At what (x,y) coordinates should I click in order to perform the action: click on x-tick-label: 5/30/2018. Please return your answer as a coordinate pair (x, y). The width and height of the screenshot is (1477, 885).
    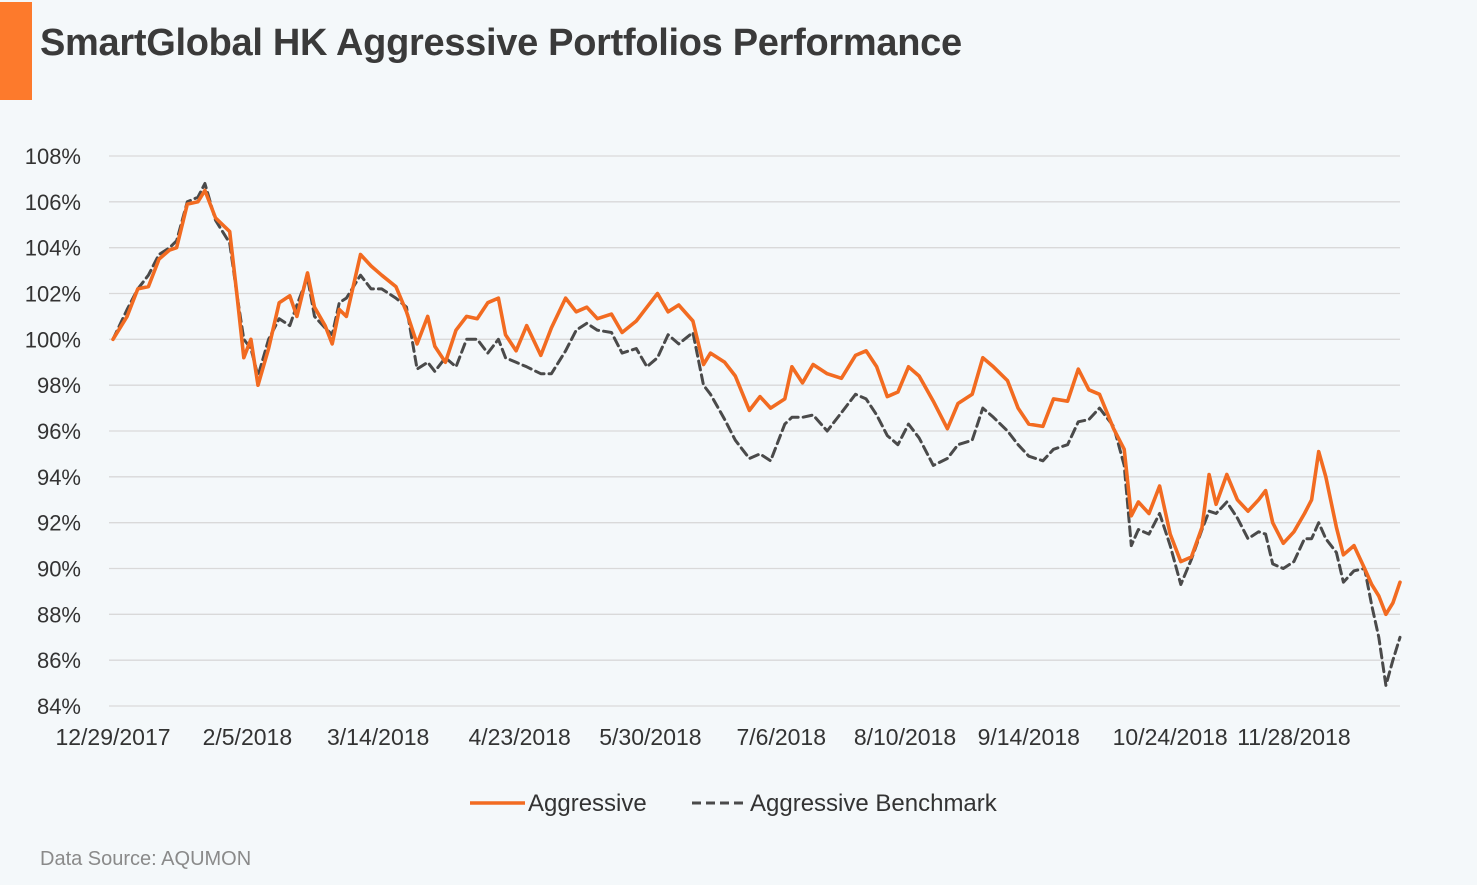
    Looking at the image, I should click on (650, 737).